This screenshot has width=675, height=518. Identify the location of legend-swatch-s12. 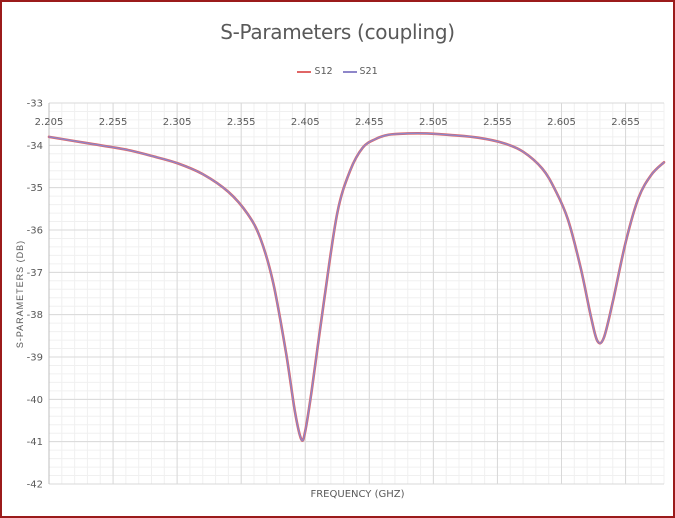
(304, 71).